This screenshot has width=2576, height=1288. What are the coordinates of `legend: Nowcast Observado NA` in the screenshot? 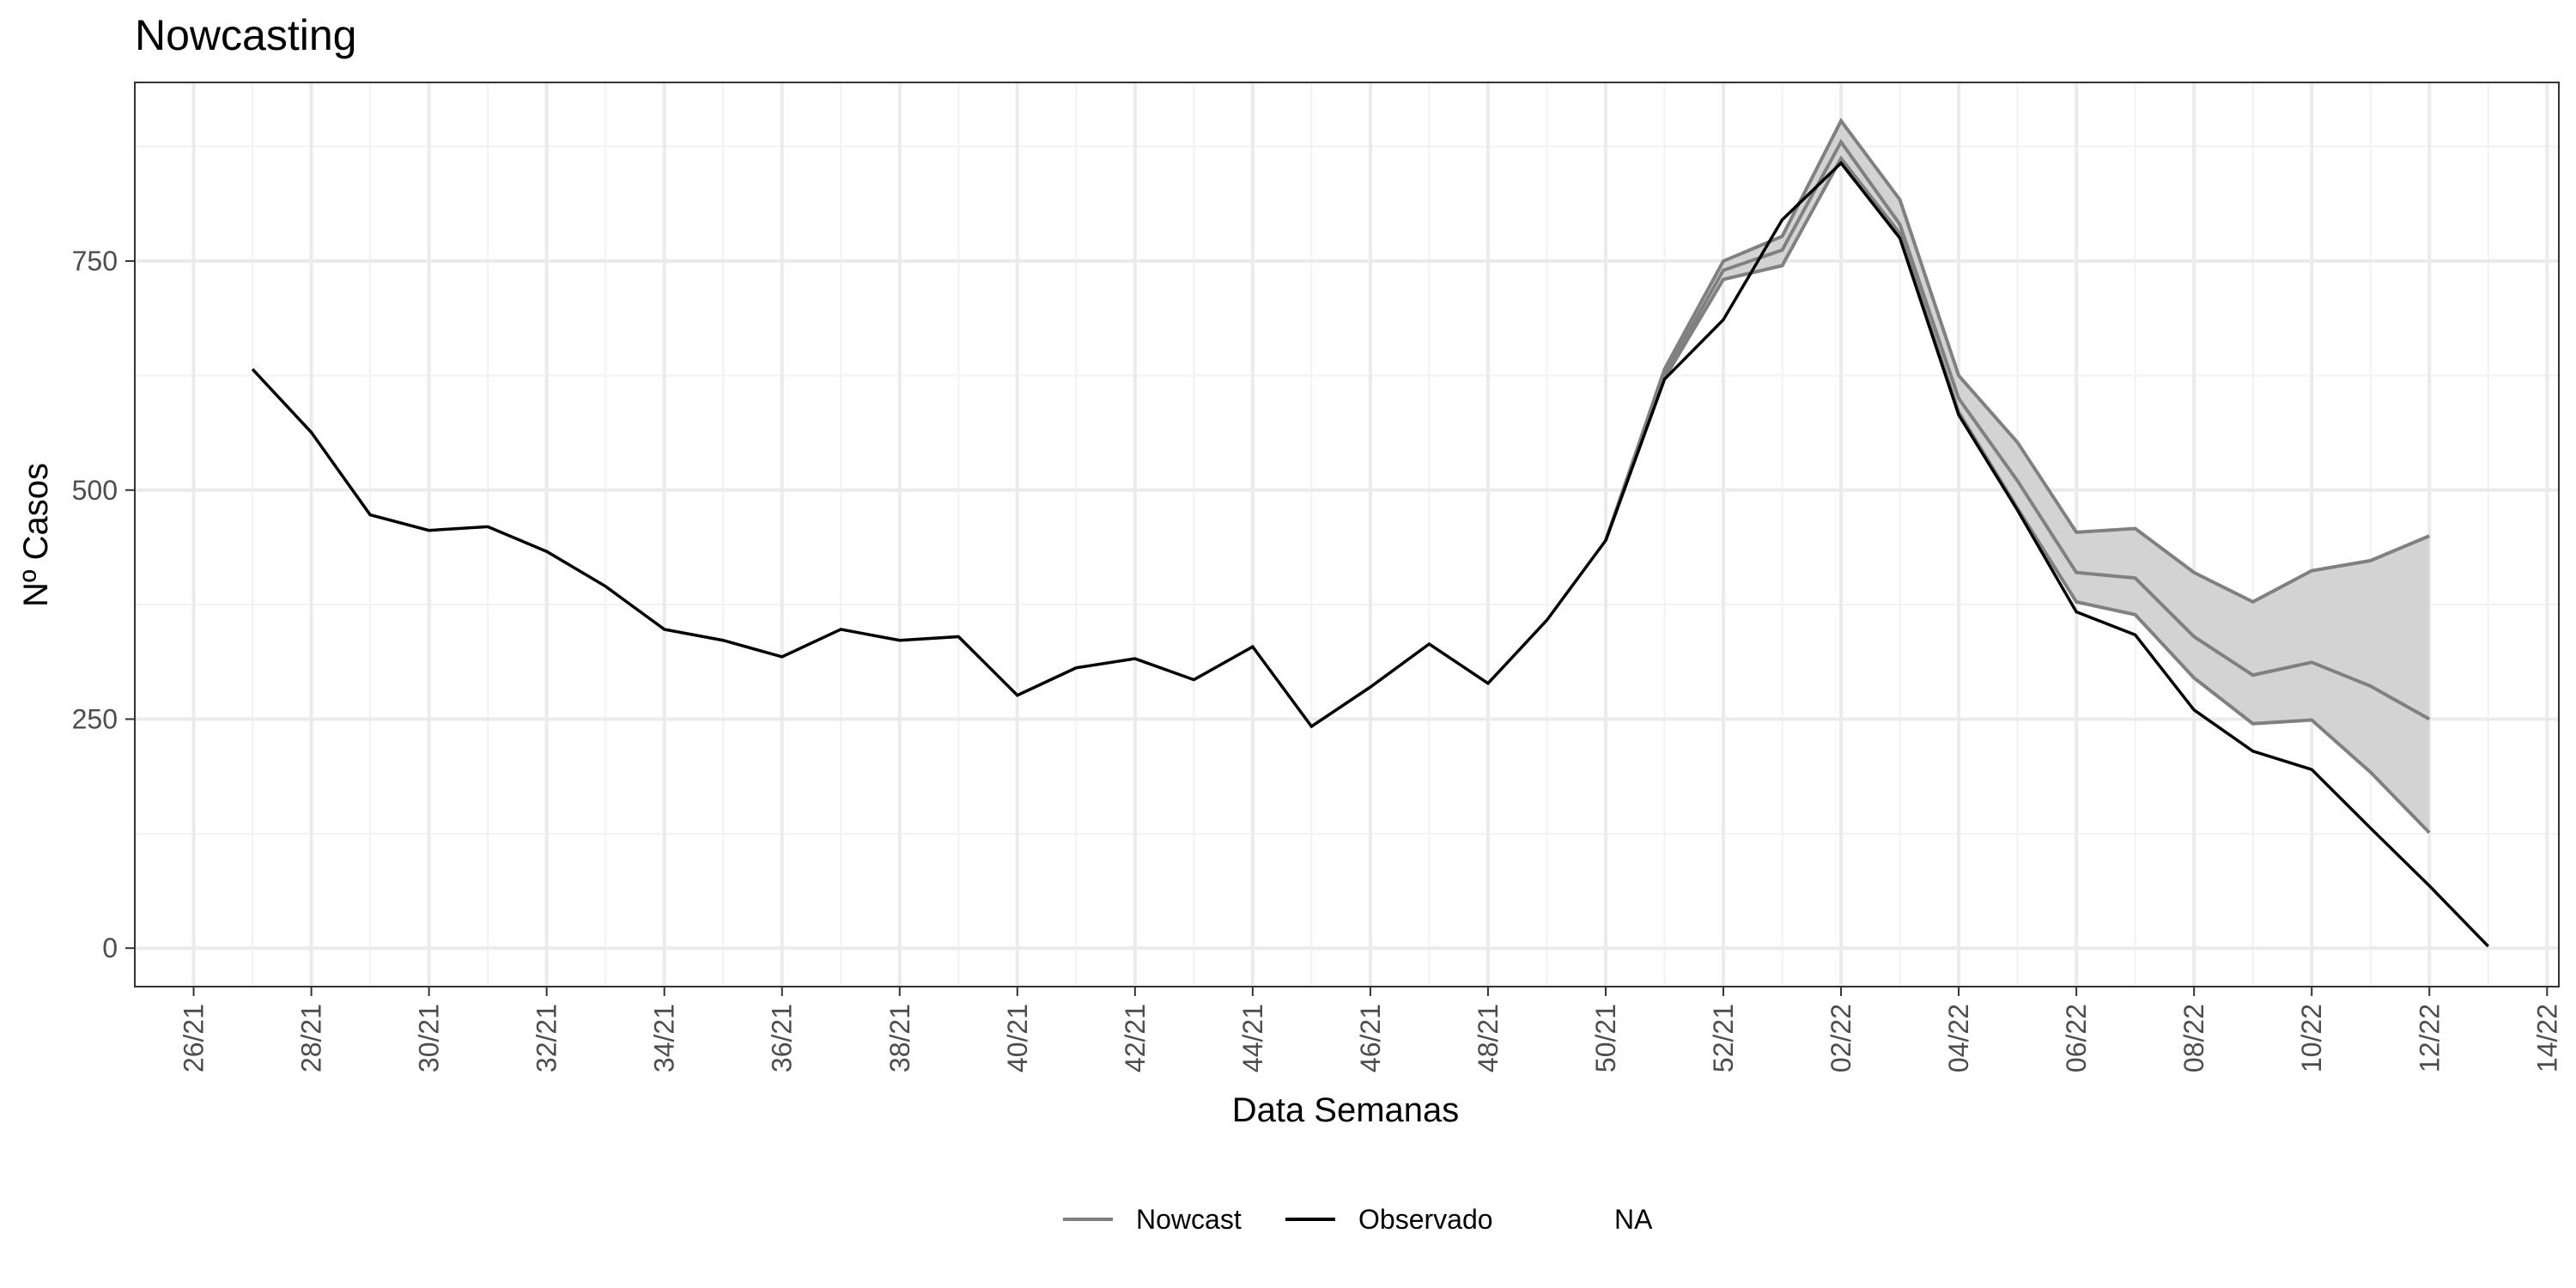 It's located at (1358, 1219).